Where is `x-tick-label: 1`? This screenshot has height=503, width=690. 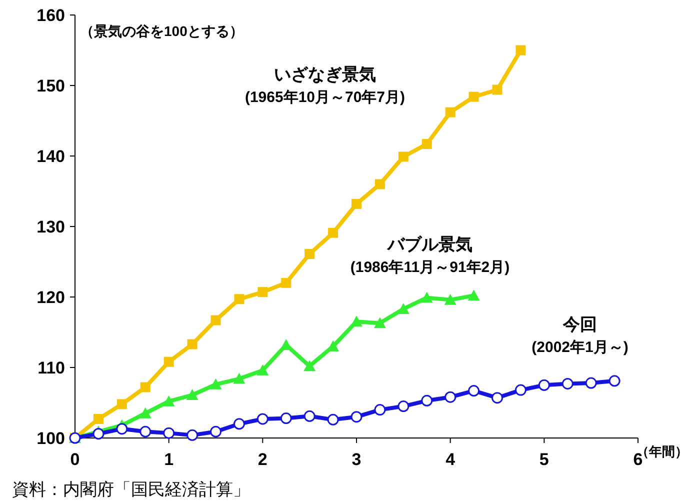
x-tick-label: 1 is located at coordinates (169, 459).